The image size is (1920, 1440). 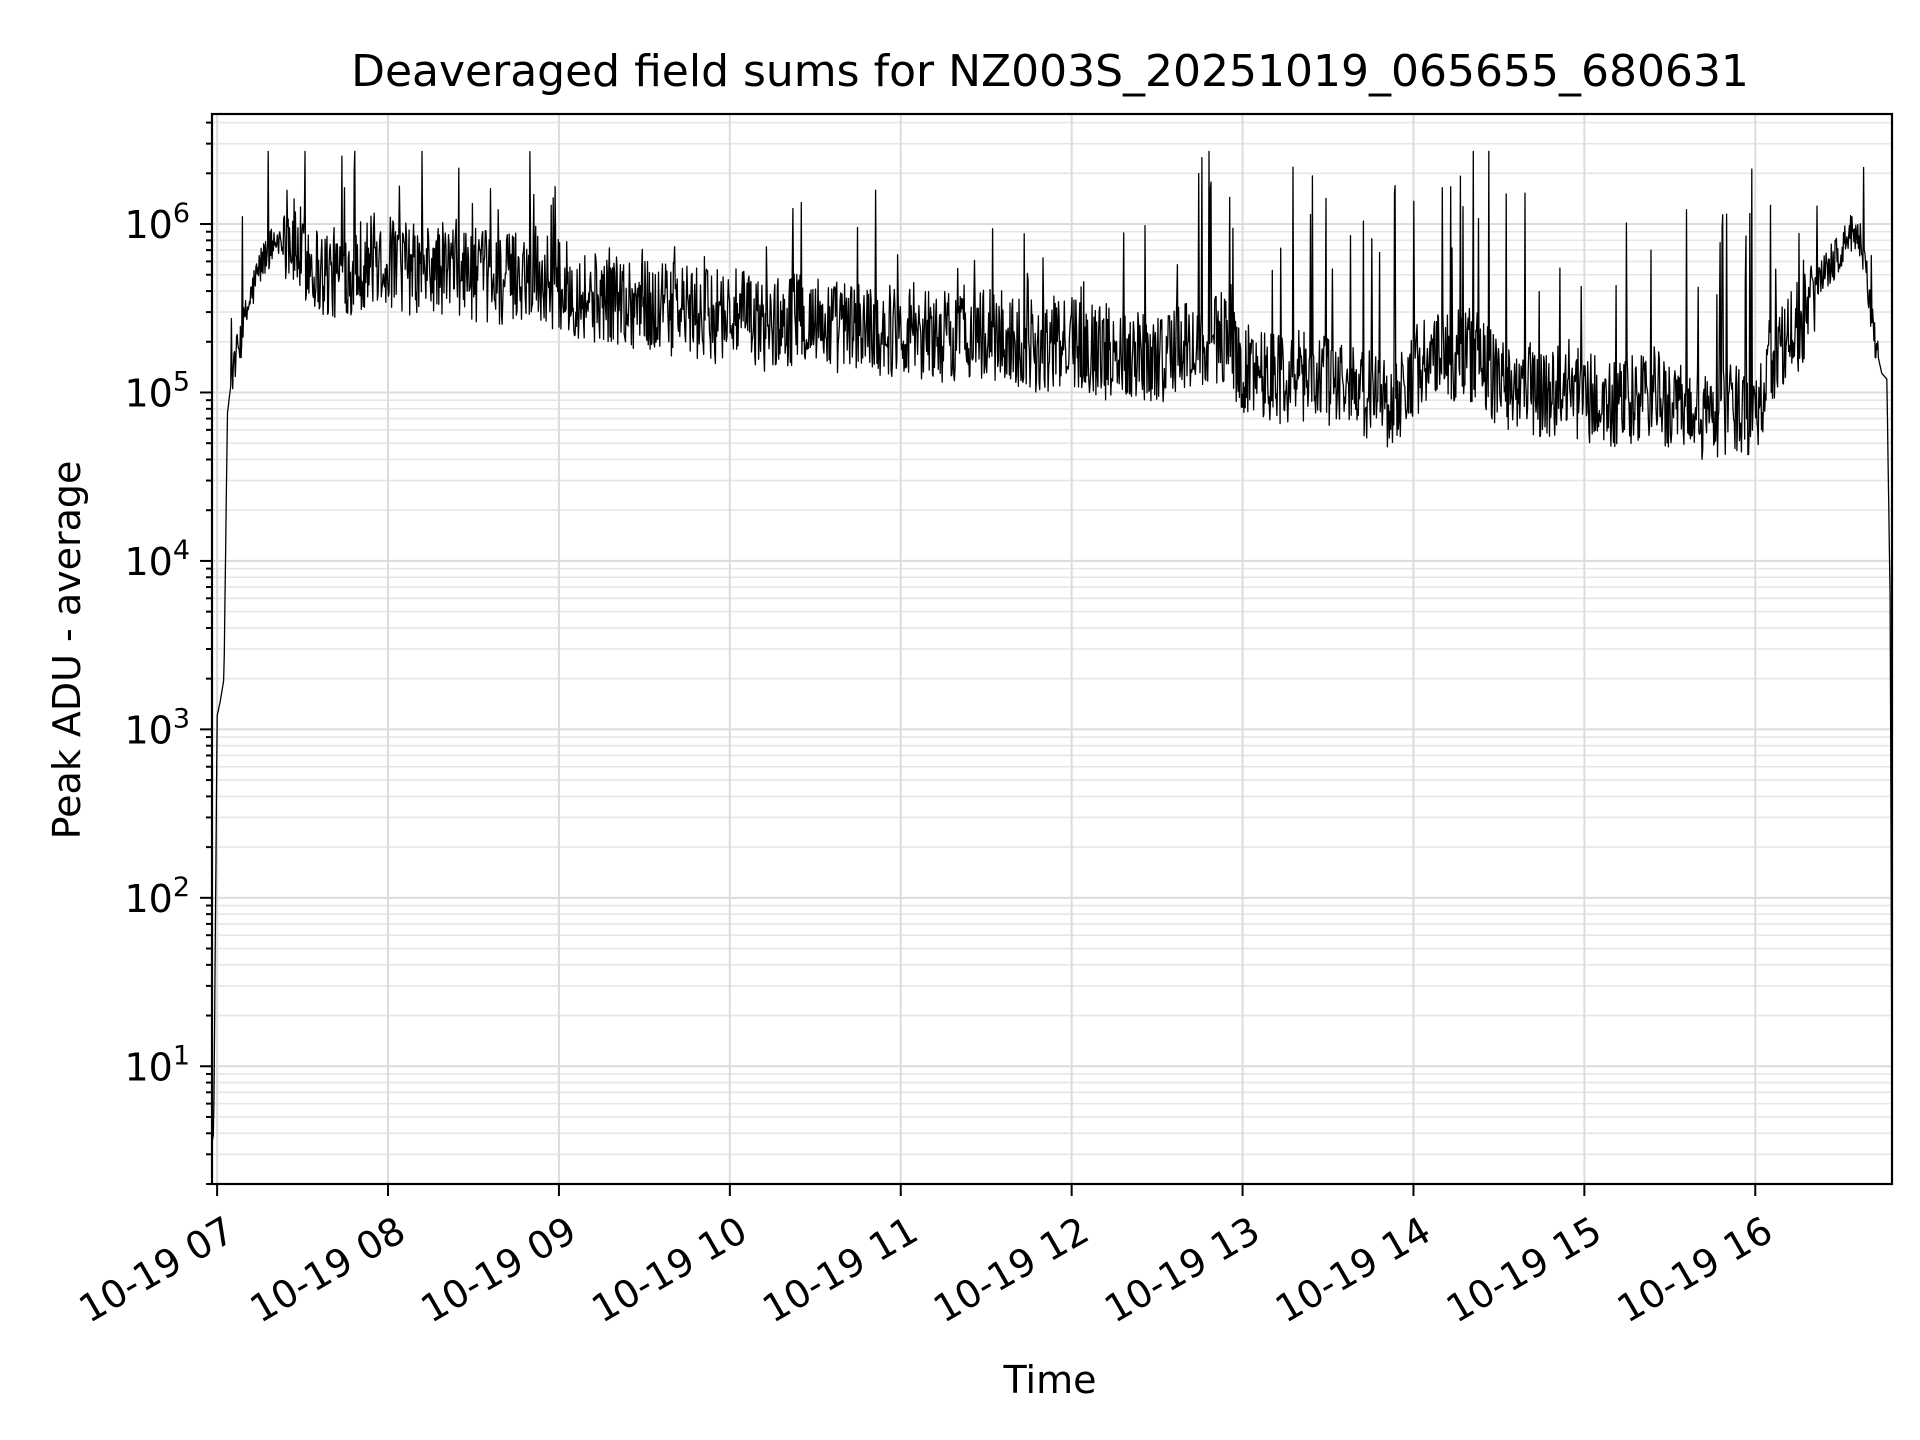 I want to click on y-tick-label: 104, so click(x=157, y=559).